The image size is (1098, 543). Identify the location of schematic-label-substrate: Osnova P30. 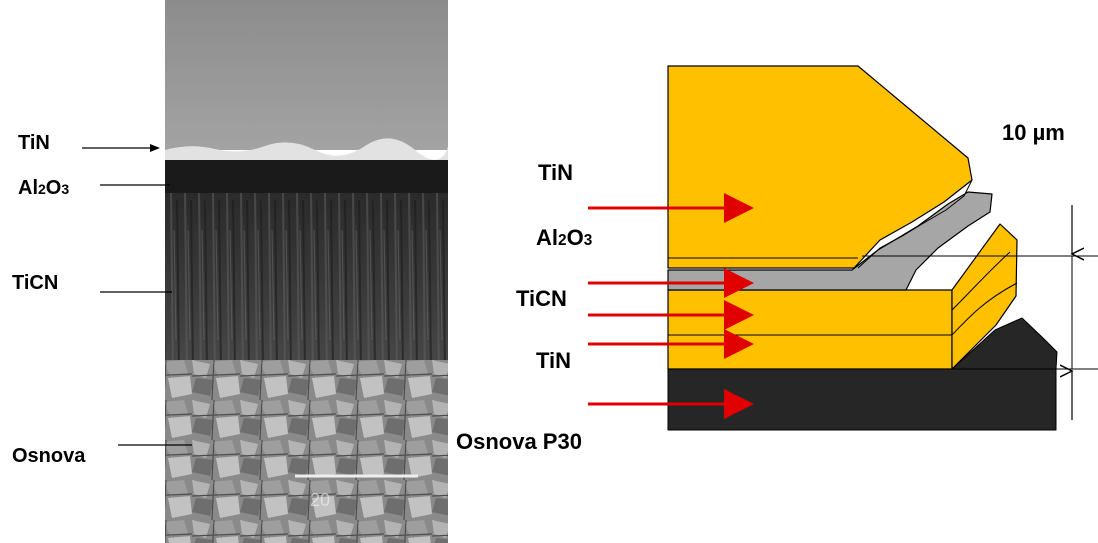
(519, 441).